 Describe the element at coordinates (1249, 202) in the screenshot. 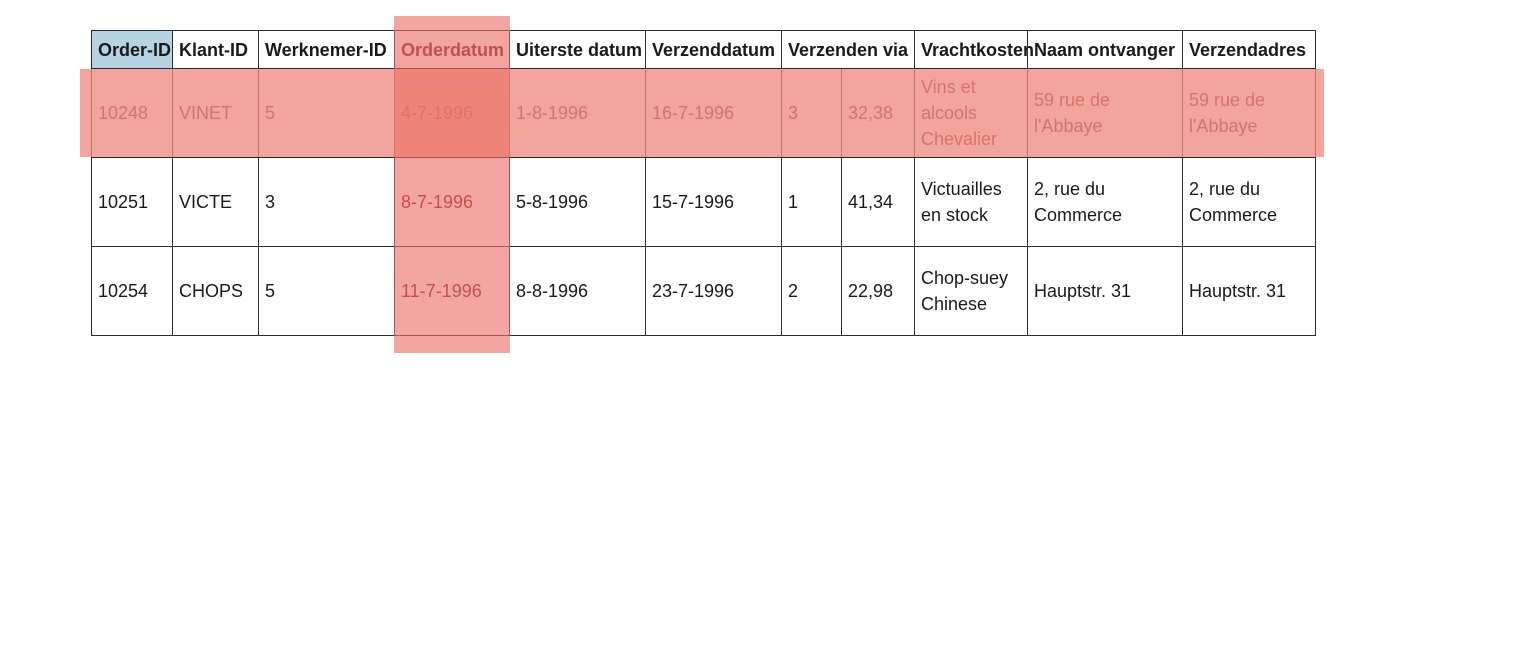

I see `cell-verzendadres: 2, rue du Commerce` at that location.